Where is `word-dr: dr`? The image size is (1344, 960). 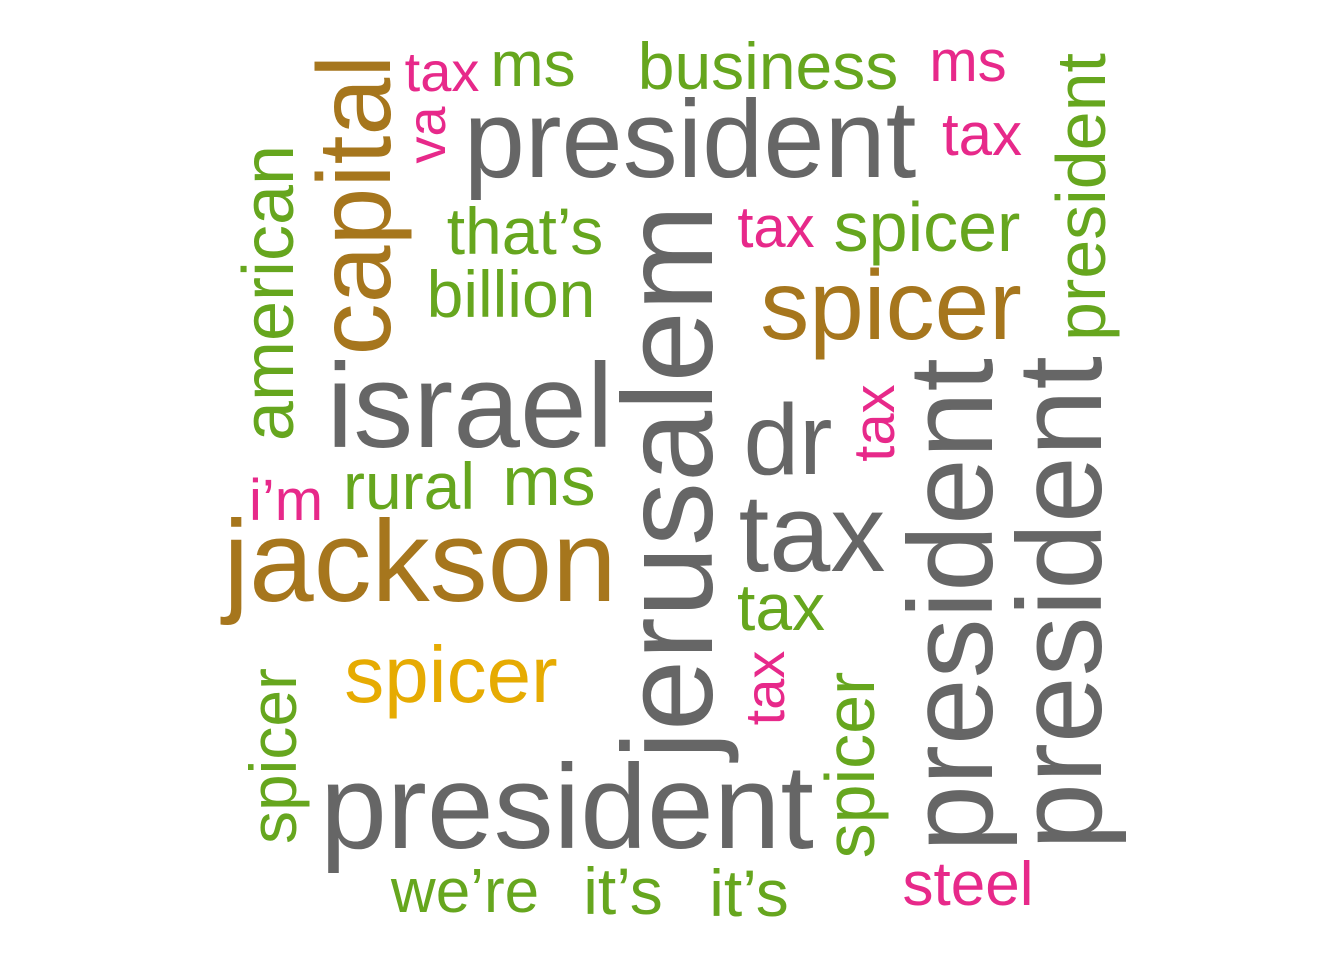 word-dr: dr is located at coordinates (788, 440).